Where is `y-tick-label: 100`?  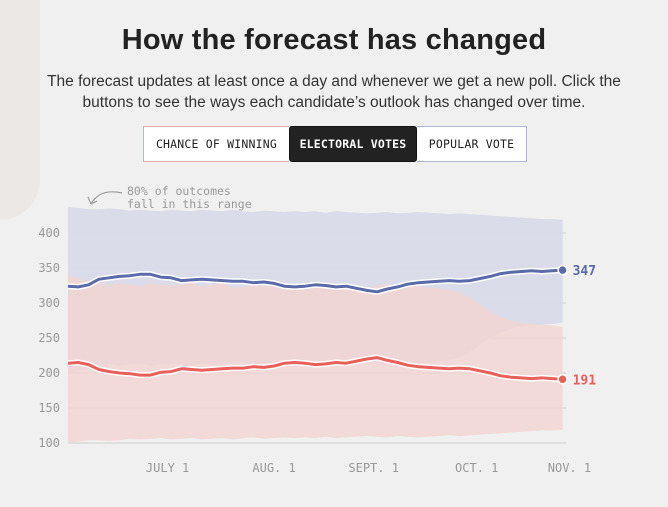 y-tick-label: 100 is located at coordinates (49, 443).